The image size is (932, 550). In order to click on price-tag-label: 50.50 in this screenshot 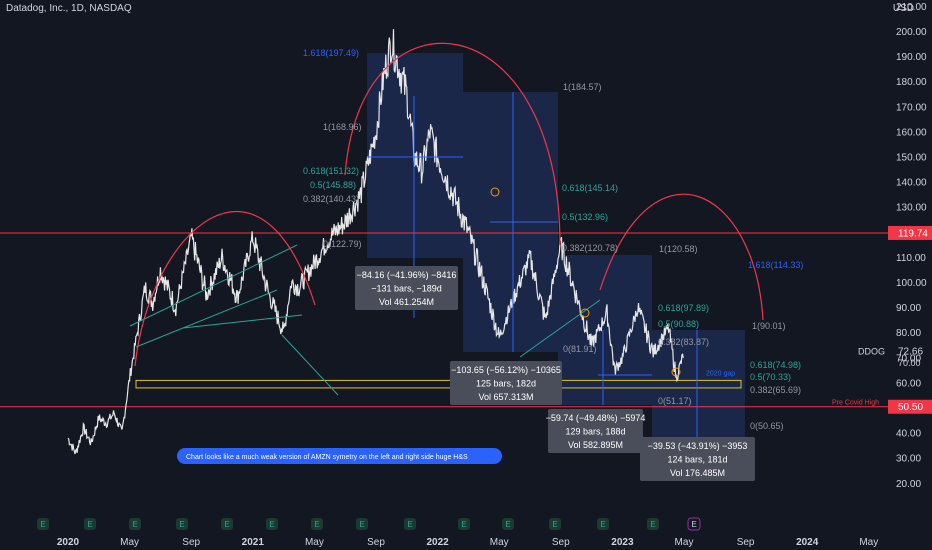, I will do `click(910, 407)`.